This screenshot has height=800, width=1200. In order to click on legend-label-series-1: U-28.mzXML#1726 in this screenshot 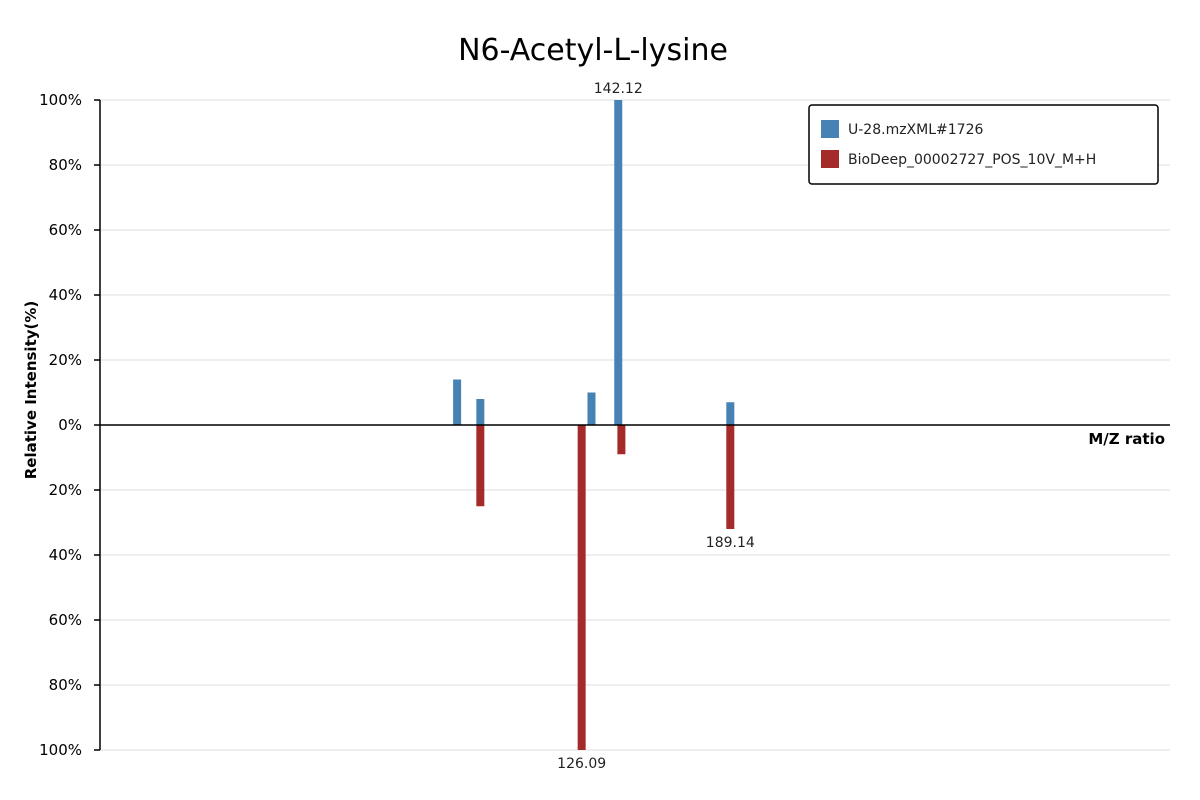, I will do `click(915, 130)`.